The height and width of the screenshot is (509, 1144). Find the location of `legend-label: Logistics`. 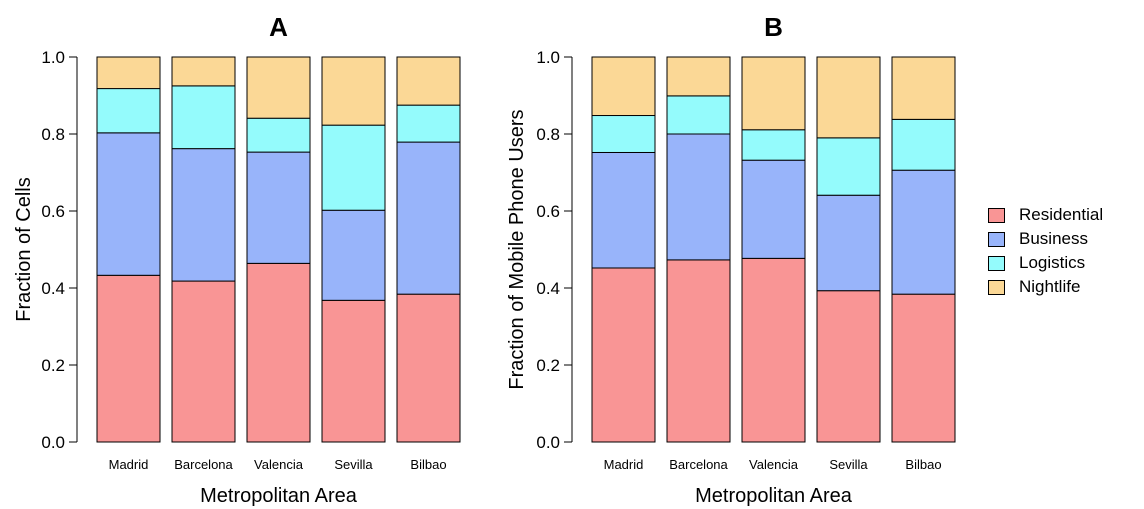

legend-label: Logistics is located at coordinates (1052, 262).